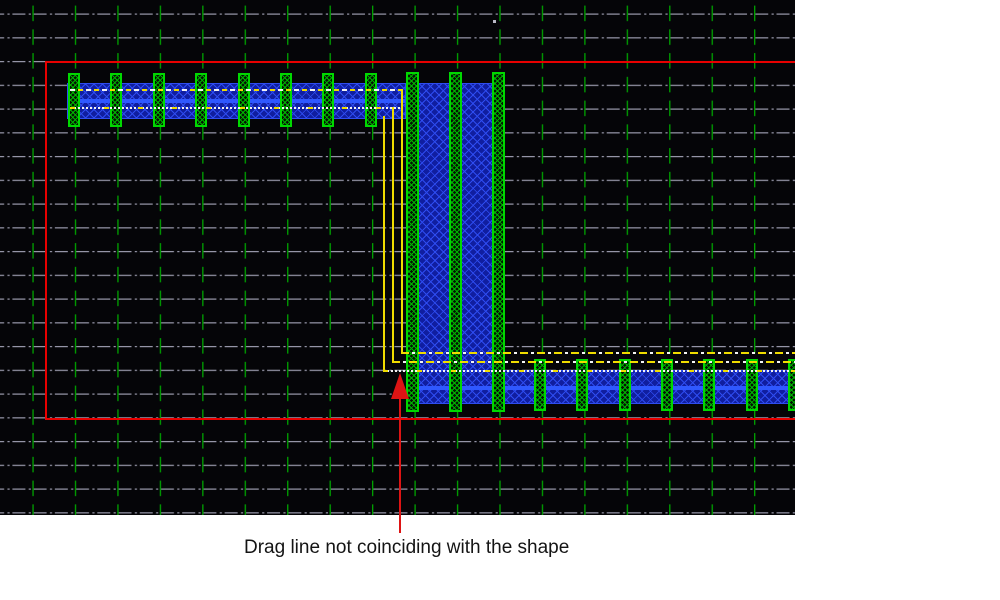  Describe the element at coordinates (589, 370) in the screenshot. I see `path-centerline-dotted-bottom` at that location.